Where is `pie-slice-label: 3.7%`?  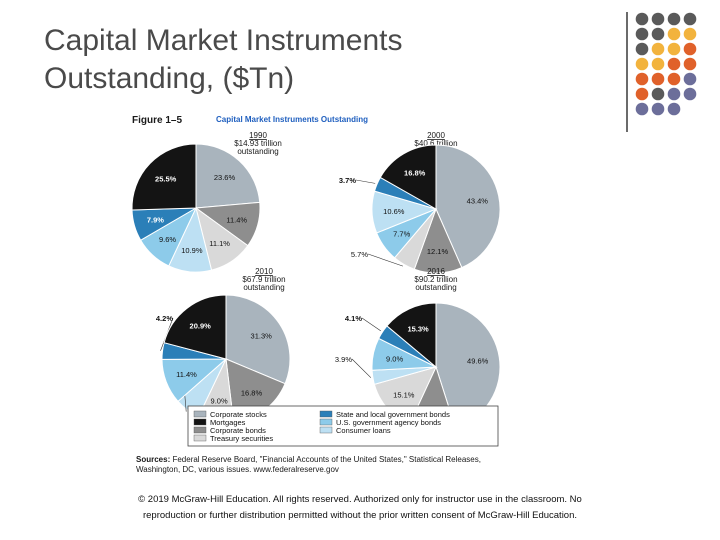 pie-slice-label: 3.7% is located at coordinates (347, 180).